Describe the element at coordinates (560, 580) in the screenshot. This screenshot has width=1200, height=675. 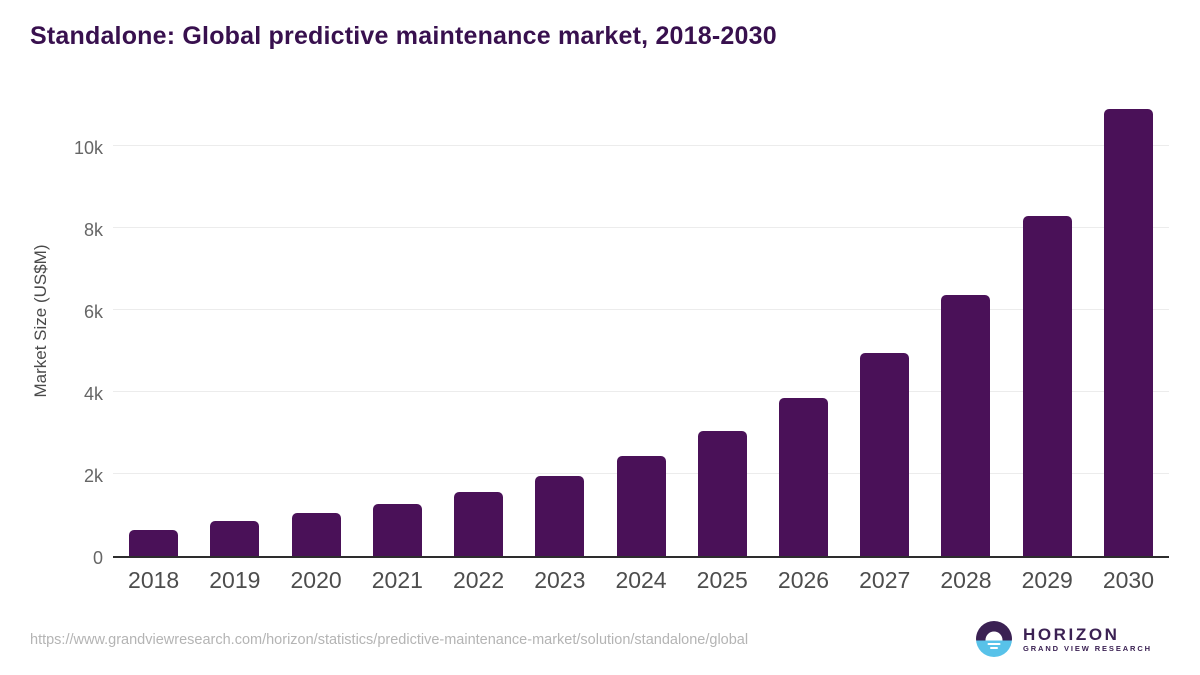
I see `x-tick-label-2023: 2023` at that location.